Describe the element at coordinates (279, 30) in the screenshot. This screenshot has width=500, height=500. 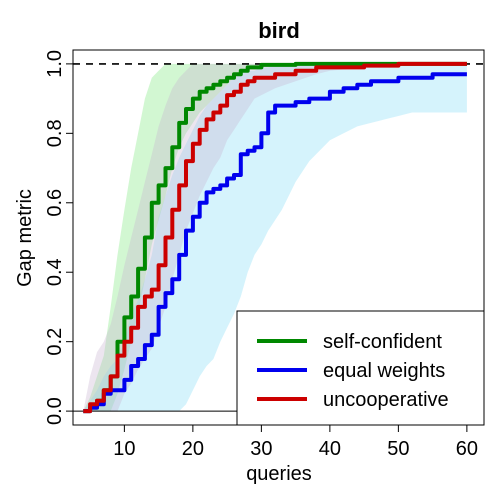
I see `chart-title: bird` at that location.